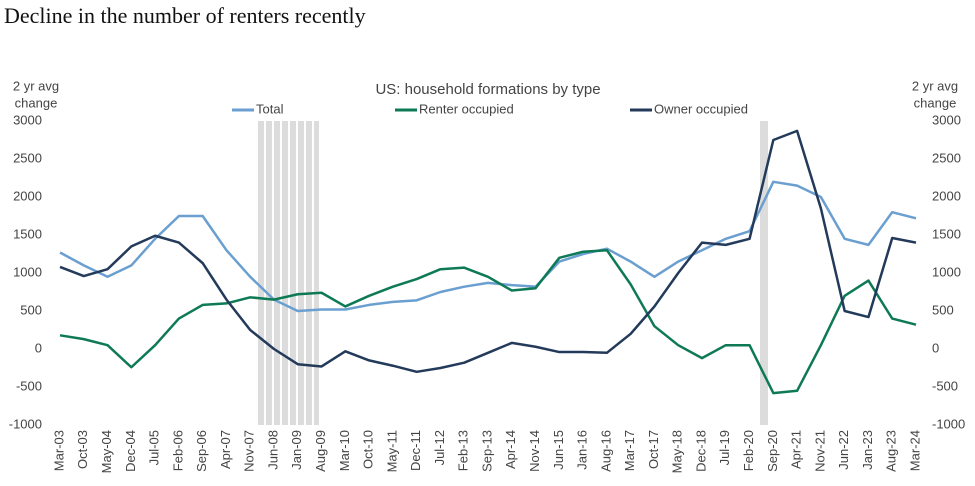 The height and width of the screenshot is (486, 975). What do you see at coordinates (27, 157) in the screenshot?
I see `y-tick-label: 2500` at bounding box center [27, 157].